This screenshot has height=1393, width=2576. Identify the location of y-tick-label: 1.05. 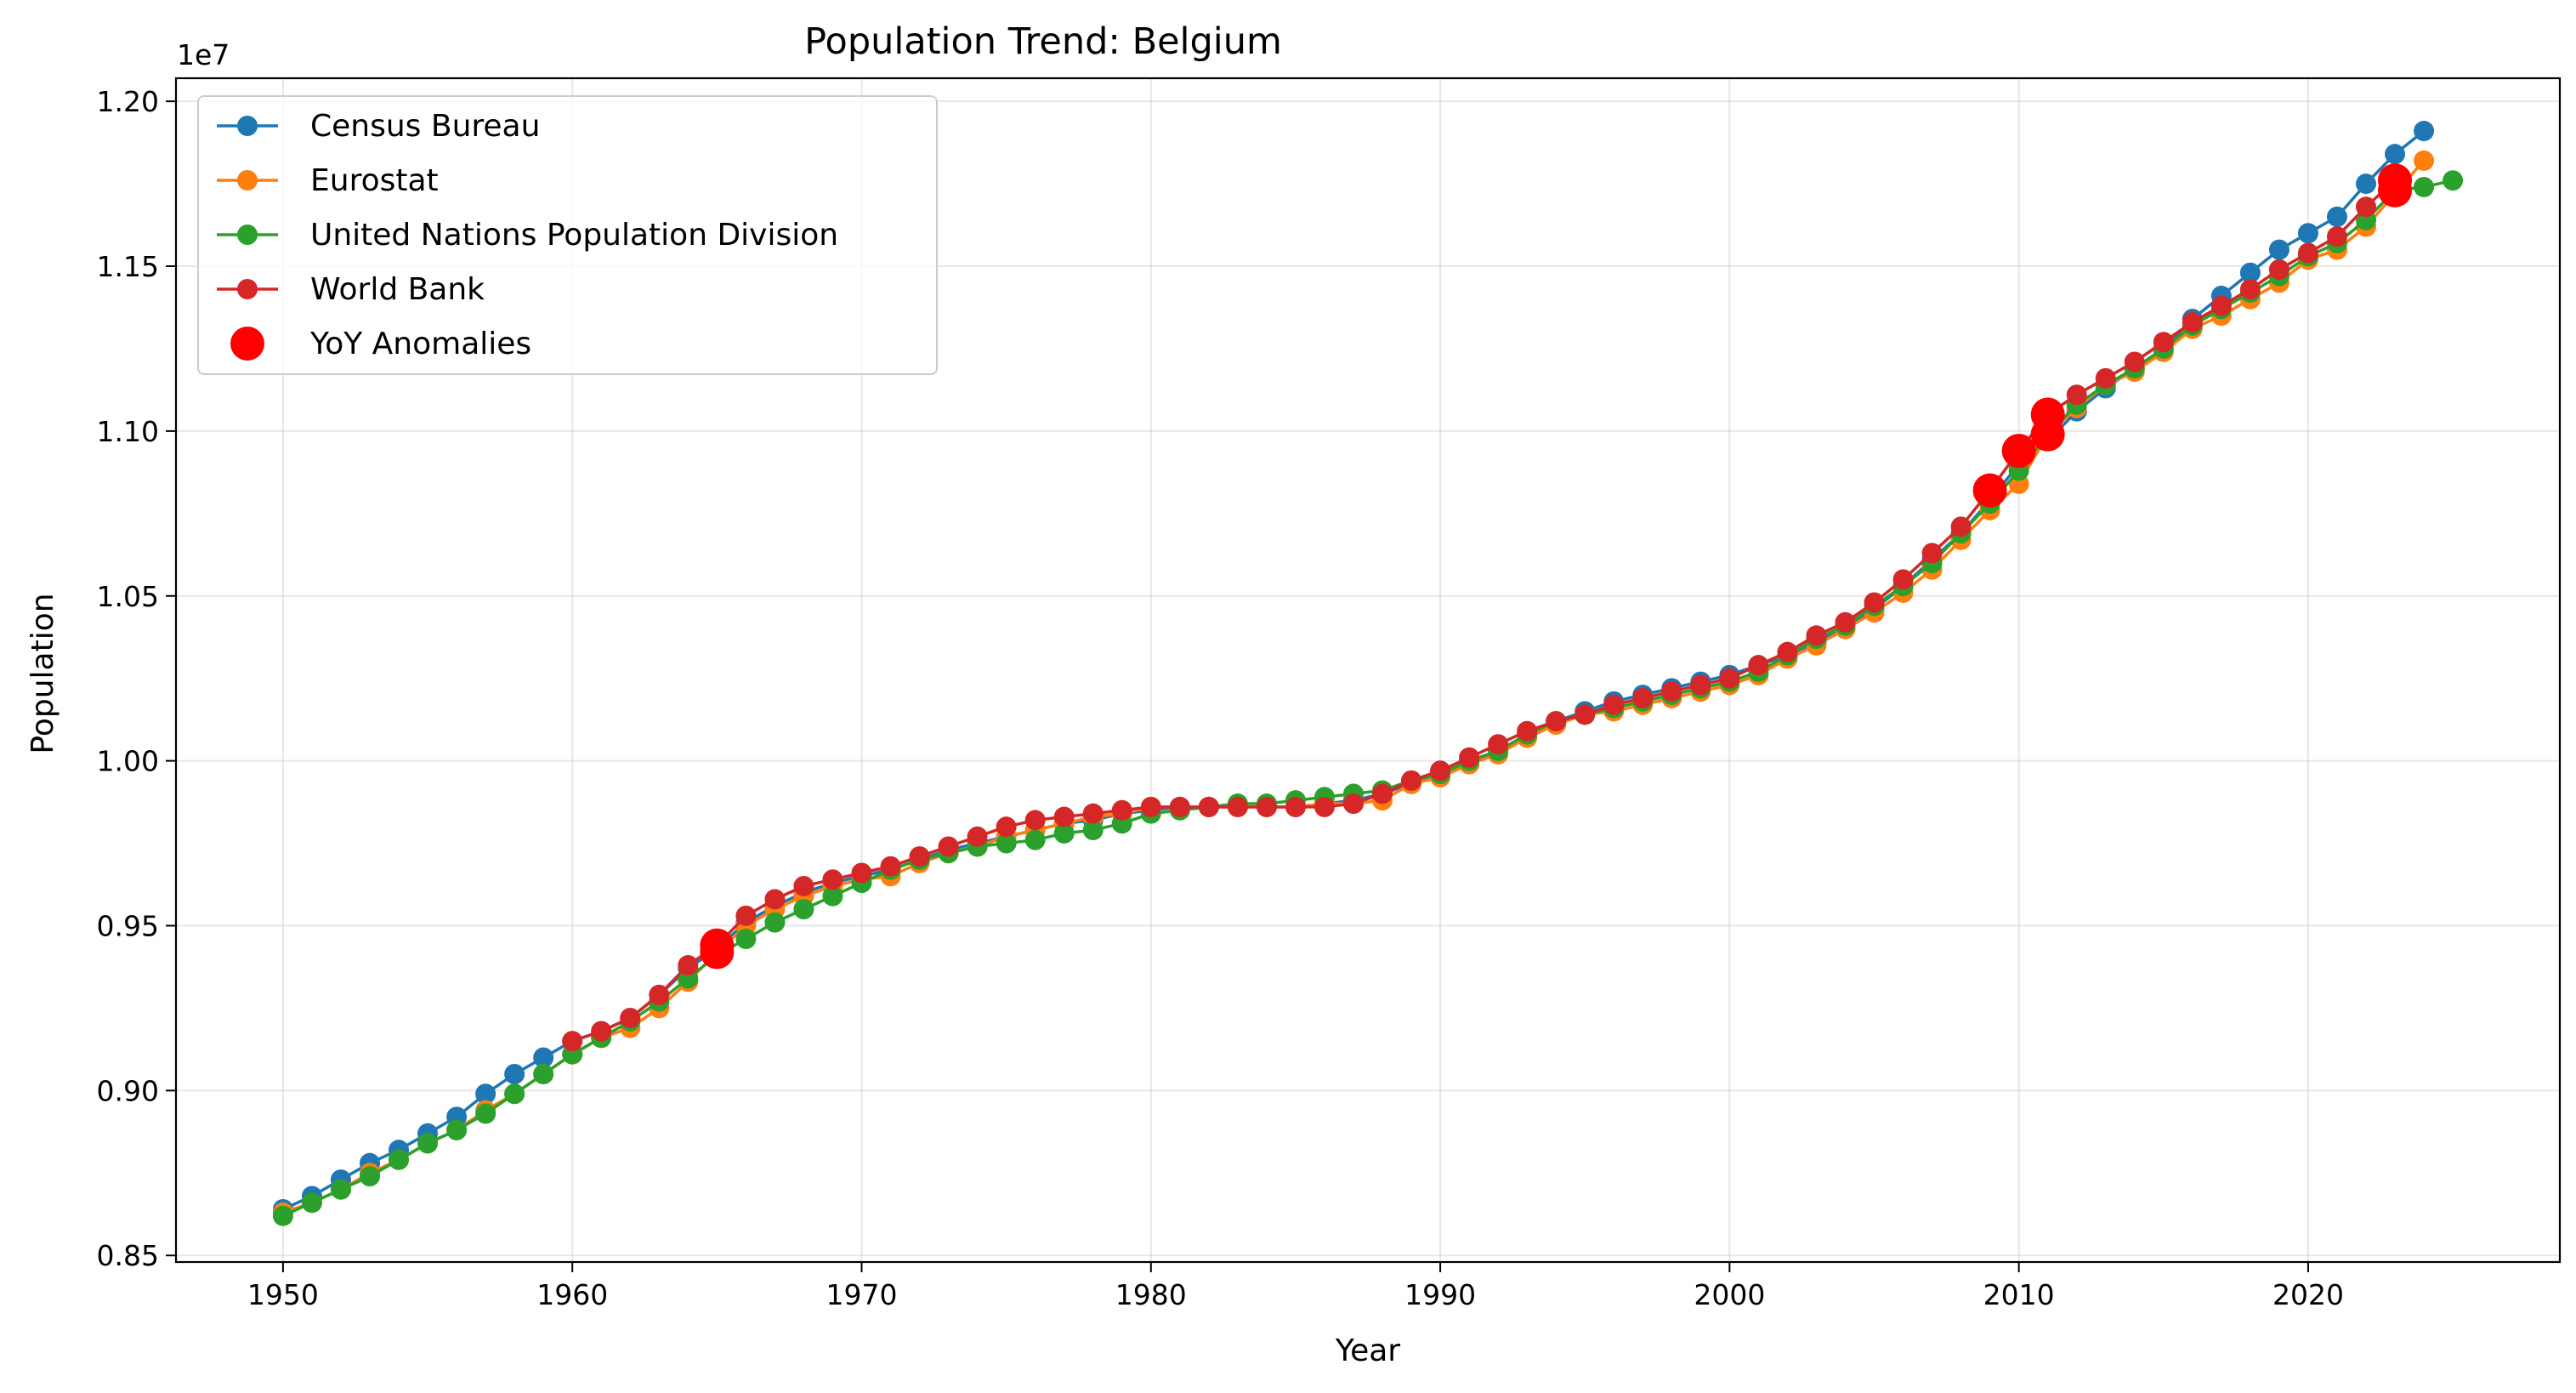
(128, 596).